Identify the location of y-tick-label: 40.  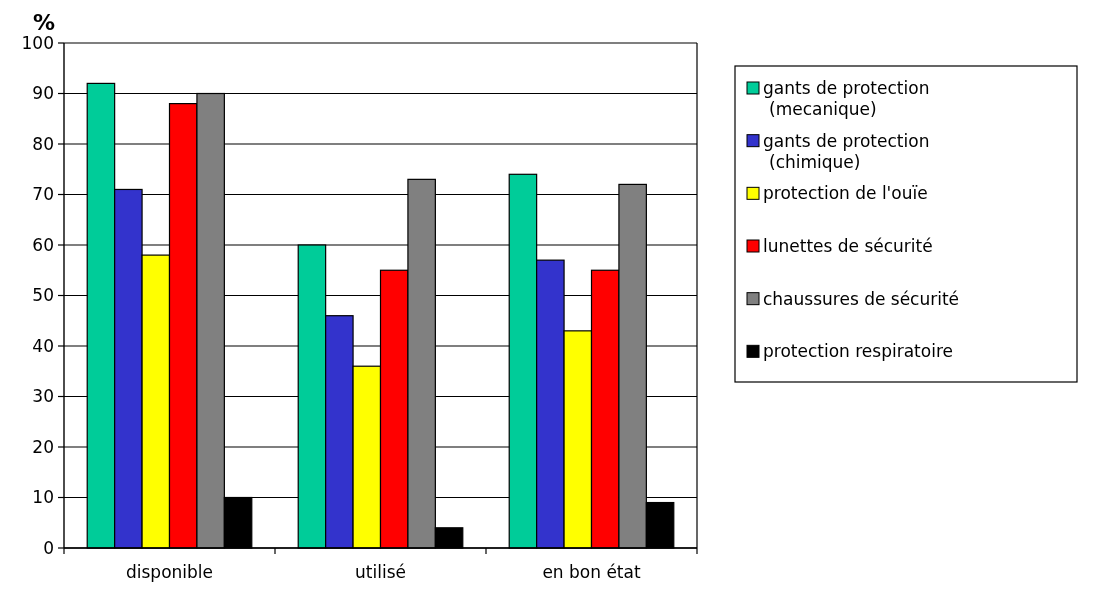
(43, 345).